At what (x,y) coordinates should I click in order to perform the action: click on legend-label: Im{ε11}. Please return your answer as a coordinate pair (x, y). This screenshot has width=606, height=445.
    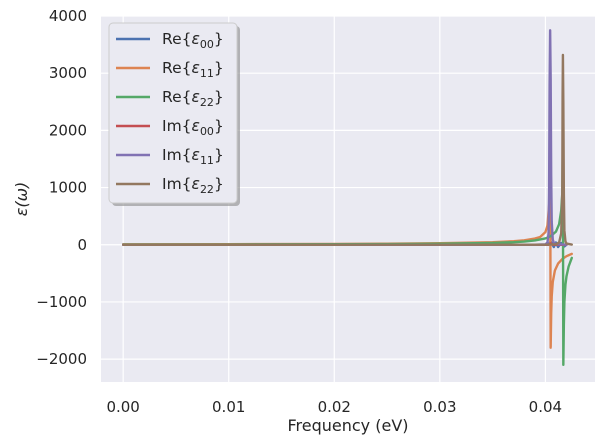
    Looking at the image, I should click on (193, 156).